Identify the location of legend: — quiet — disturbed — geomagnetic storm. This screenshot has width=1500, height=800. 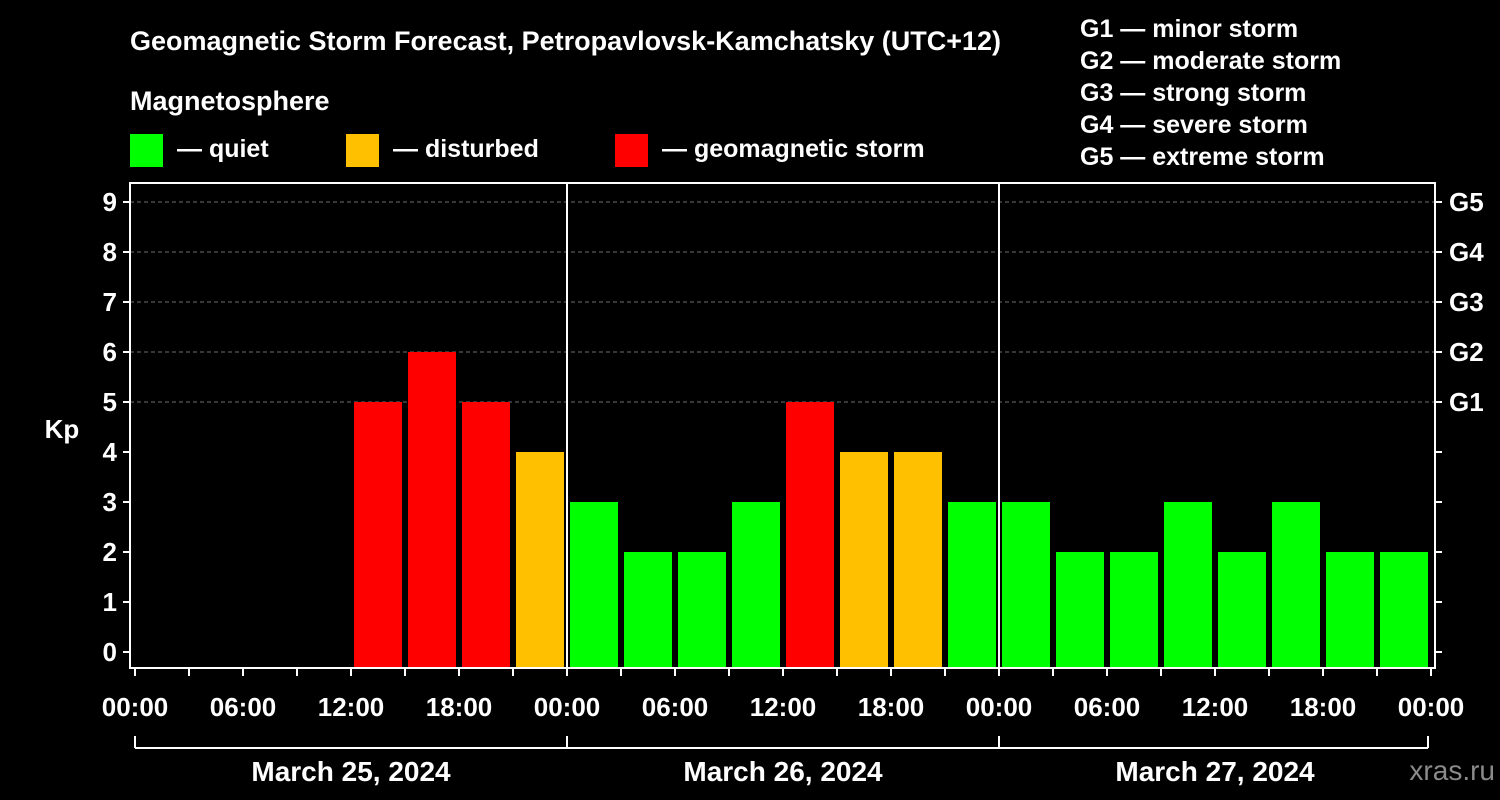
(527, 150).